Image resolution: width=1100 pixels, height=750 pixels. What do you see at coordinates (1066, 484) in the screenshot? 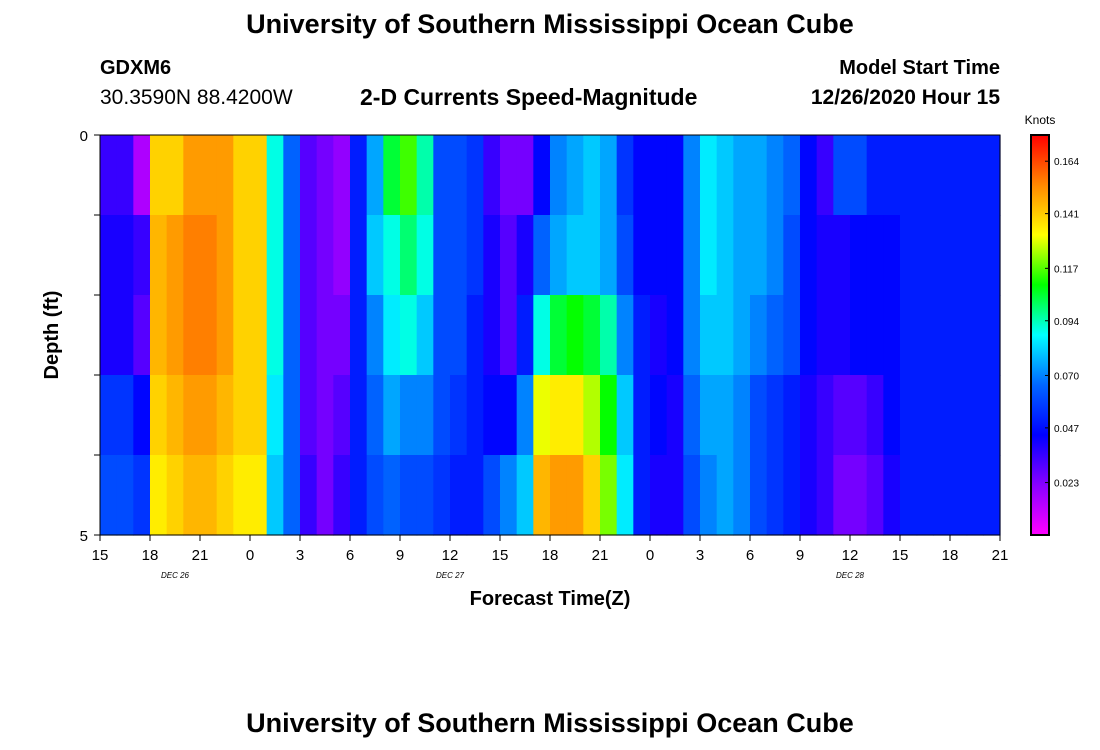
I see `colorbar-tick-label: 0.023` at bounding box center [1066, 484].